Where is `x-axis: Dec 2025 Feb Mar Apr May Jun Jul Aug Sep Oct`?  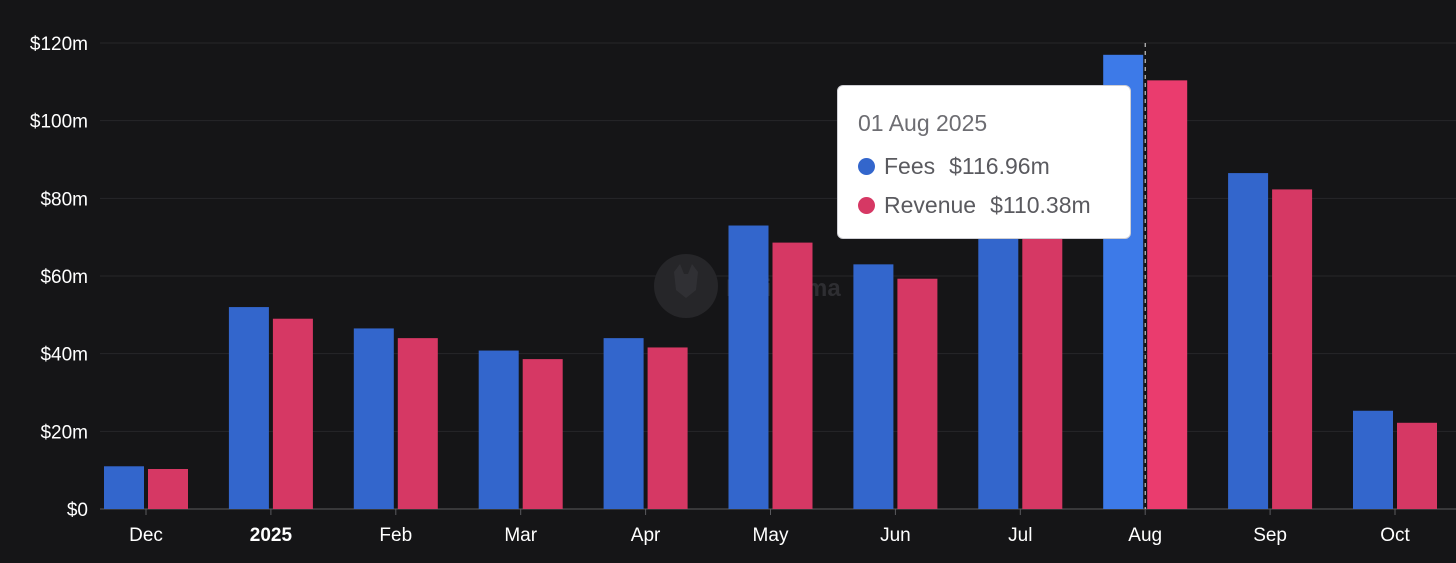 x-axis: Dec 2025 Feb Mar Apr May Jun Jul Aug Sep Oct is located at coordinates (769, 527).